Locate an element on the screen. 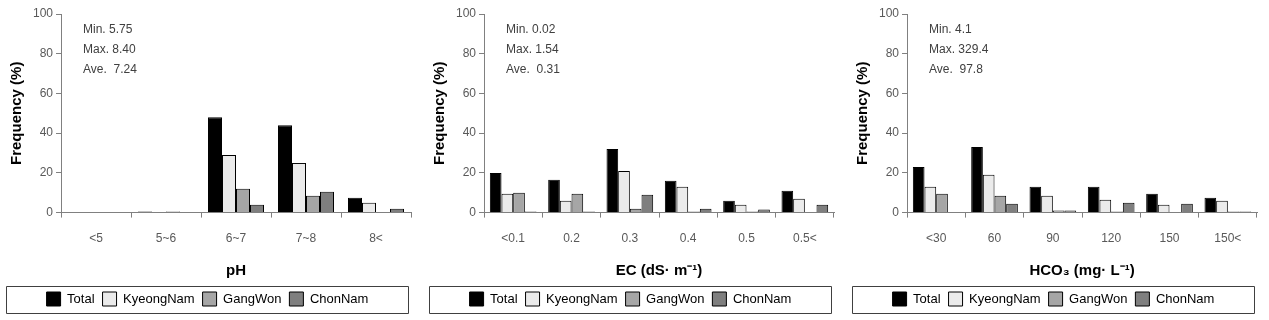  annotation: Min. 0.02 is located at coordinates (531, 29).